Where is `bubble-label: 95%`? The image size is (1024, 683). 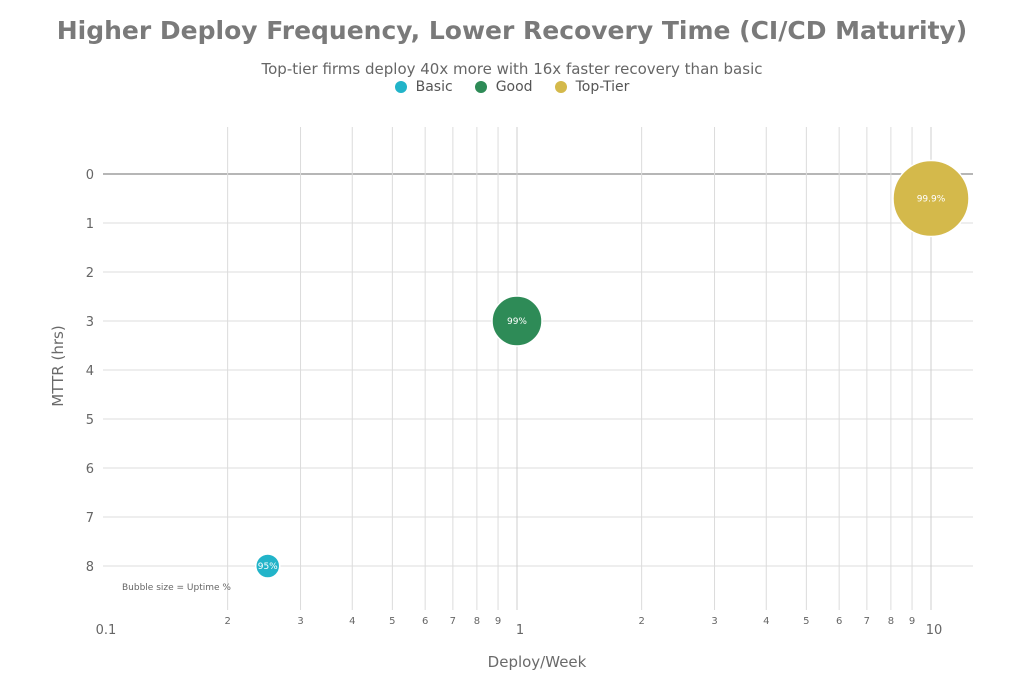
bubble-label: 95% is located at coordinates (268, 567).